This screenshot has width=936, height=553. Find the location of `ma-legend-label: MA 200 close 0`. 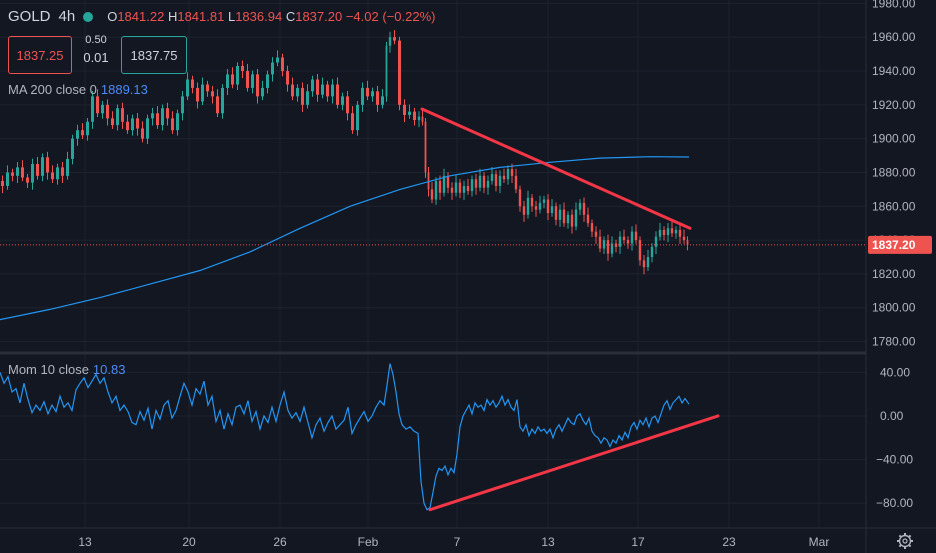

ma-legend-label: MA 200 close 0 is located at coordinates (52, 89).